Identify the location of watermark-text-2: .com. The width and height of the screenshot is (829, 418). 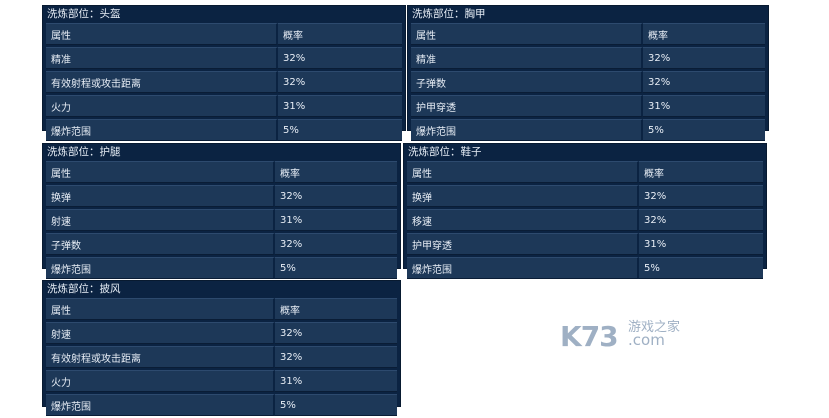
(646, 340).